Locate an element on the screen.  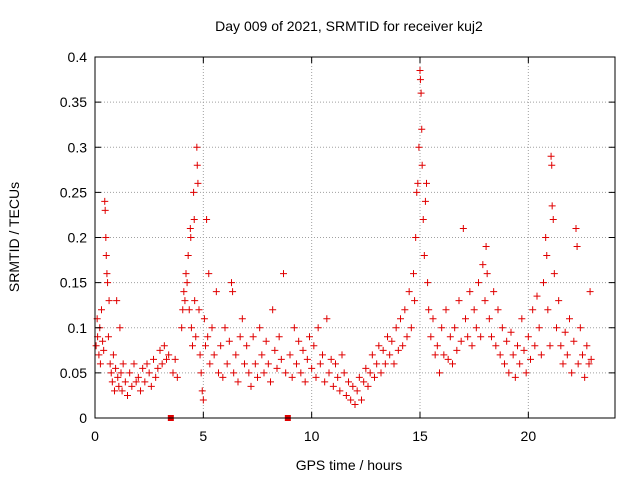
y-tick-label: 0.3 is located at coordinates (78, 147).